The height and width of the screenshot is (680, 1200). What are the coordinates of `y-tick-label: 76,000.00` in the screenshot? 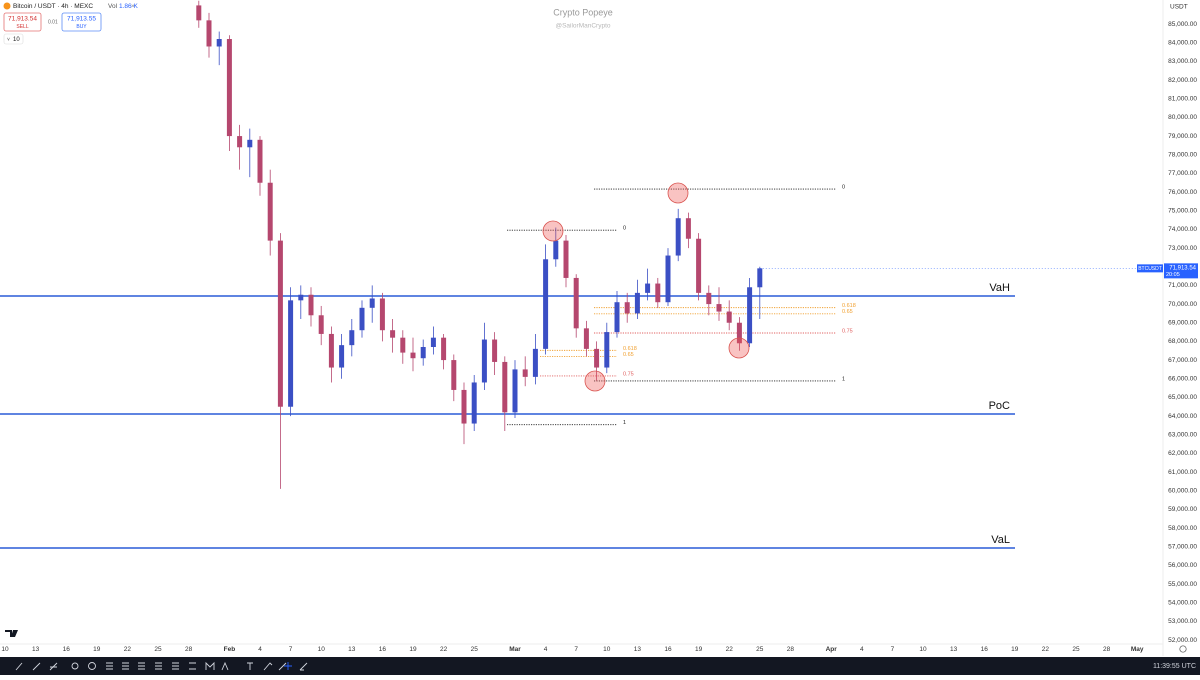 It's located at (1182, 192).